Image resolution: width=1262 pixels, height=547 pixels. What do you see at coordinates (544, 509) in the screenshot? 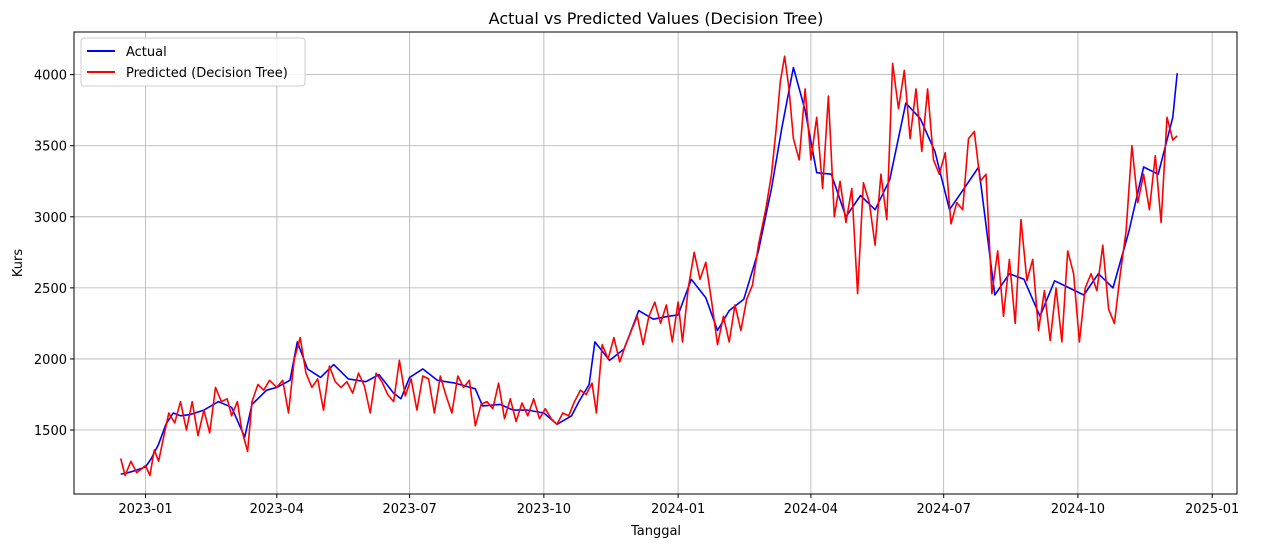
I see `x-tick-label: 2023-10` at bounding box center [544, 509].